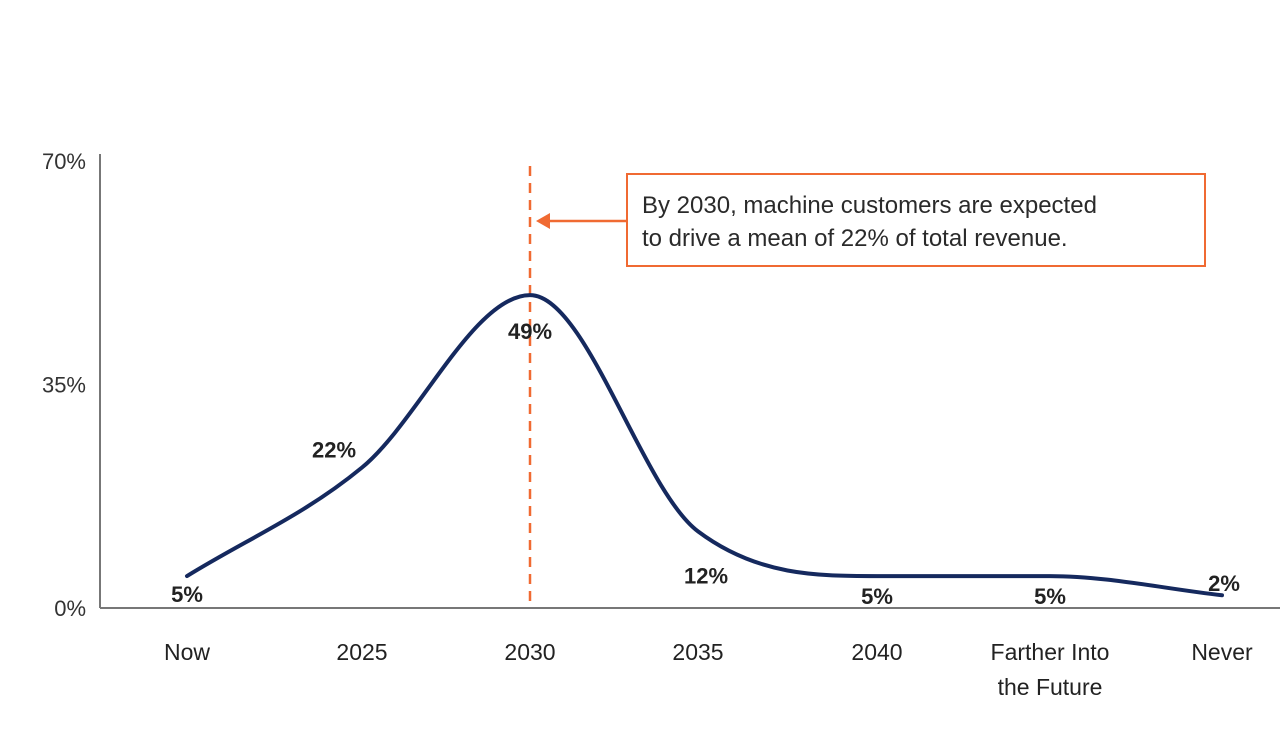  I want to click on y-axis-ticks: 0% 35% 70%, so click(64, 385).